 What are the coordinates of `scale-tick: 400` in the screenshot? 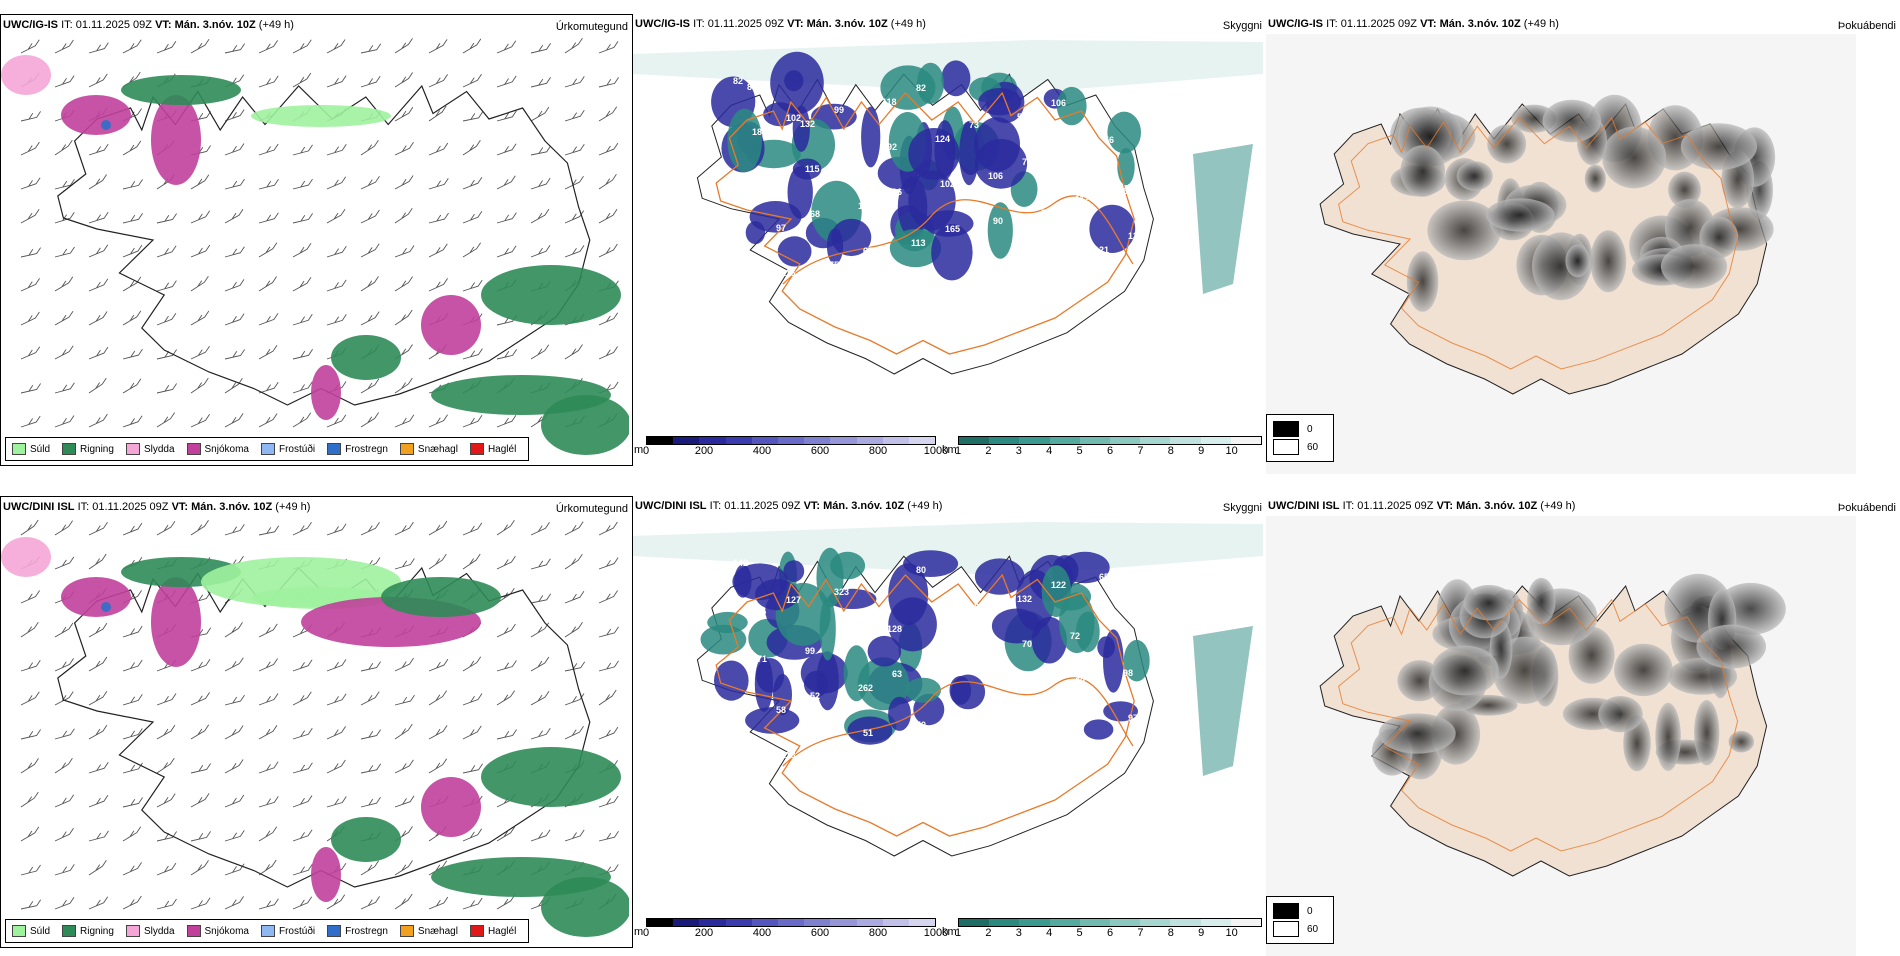 It's located at (762, 451).